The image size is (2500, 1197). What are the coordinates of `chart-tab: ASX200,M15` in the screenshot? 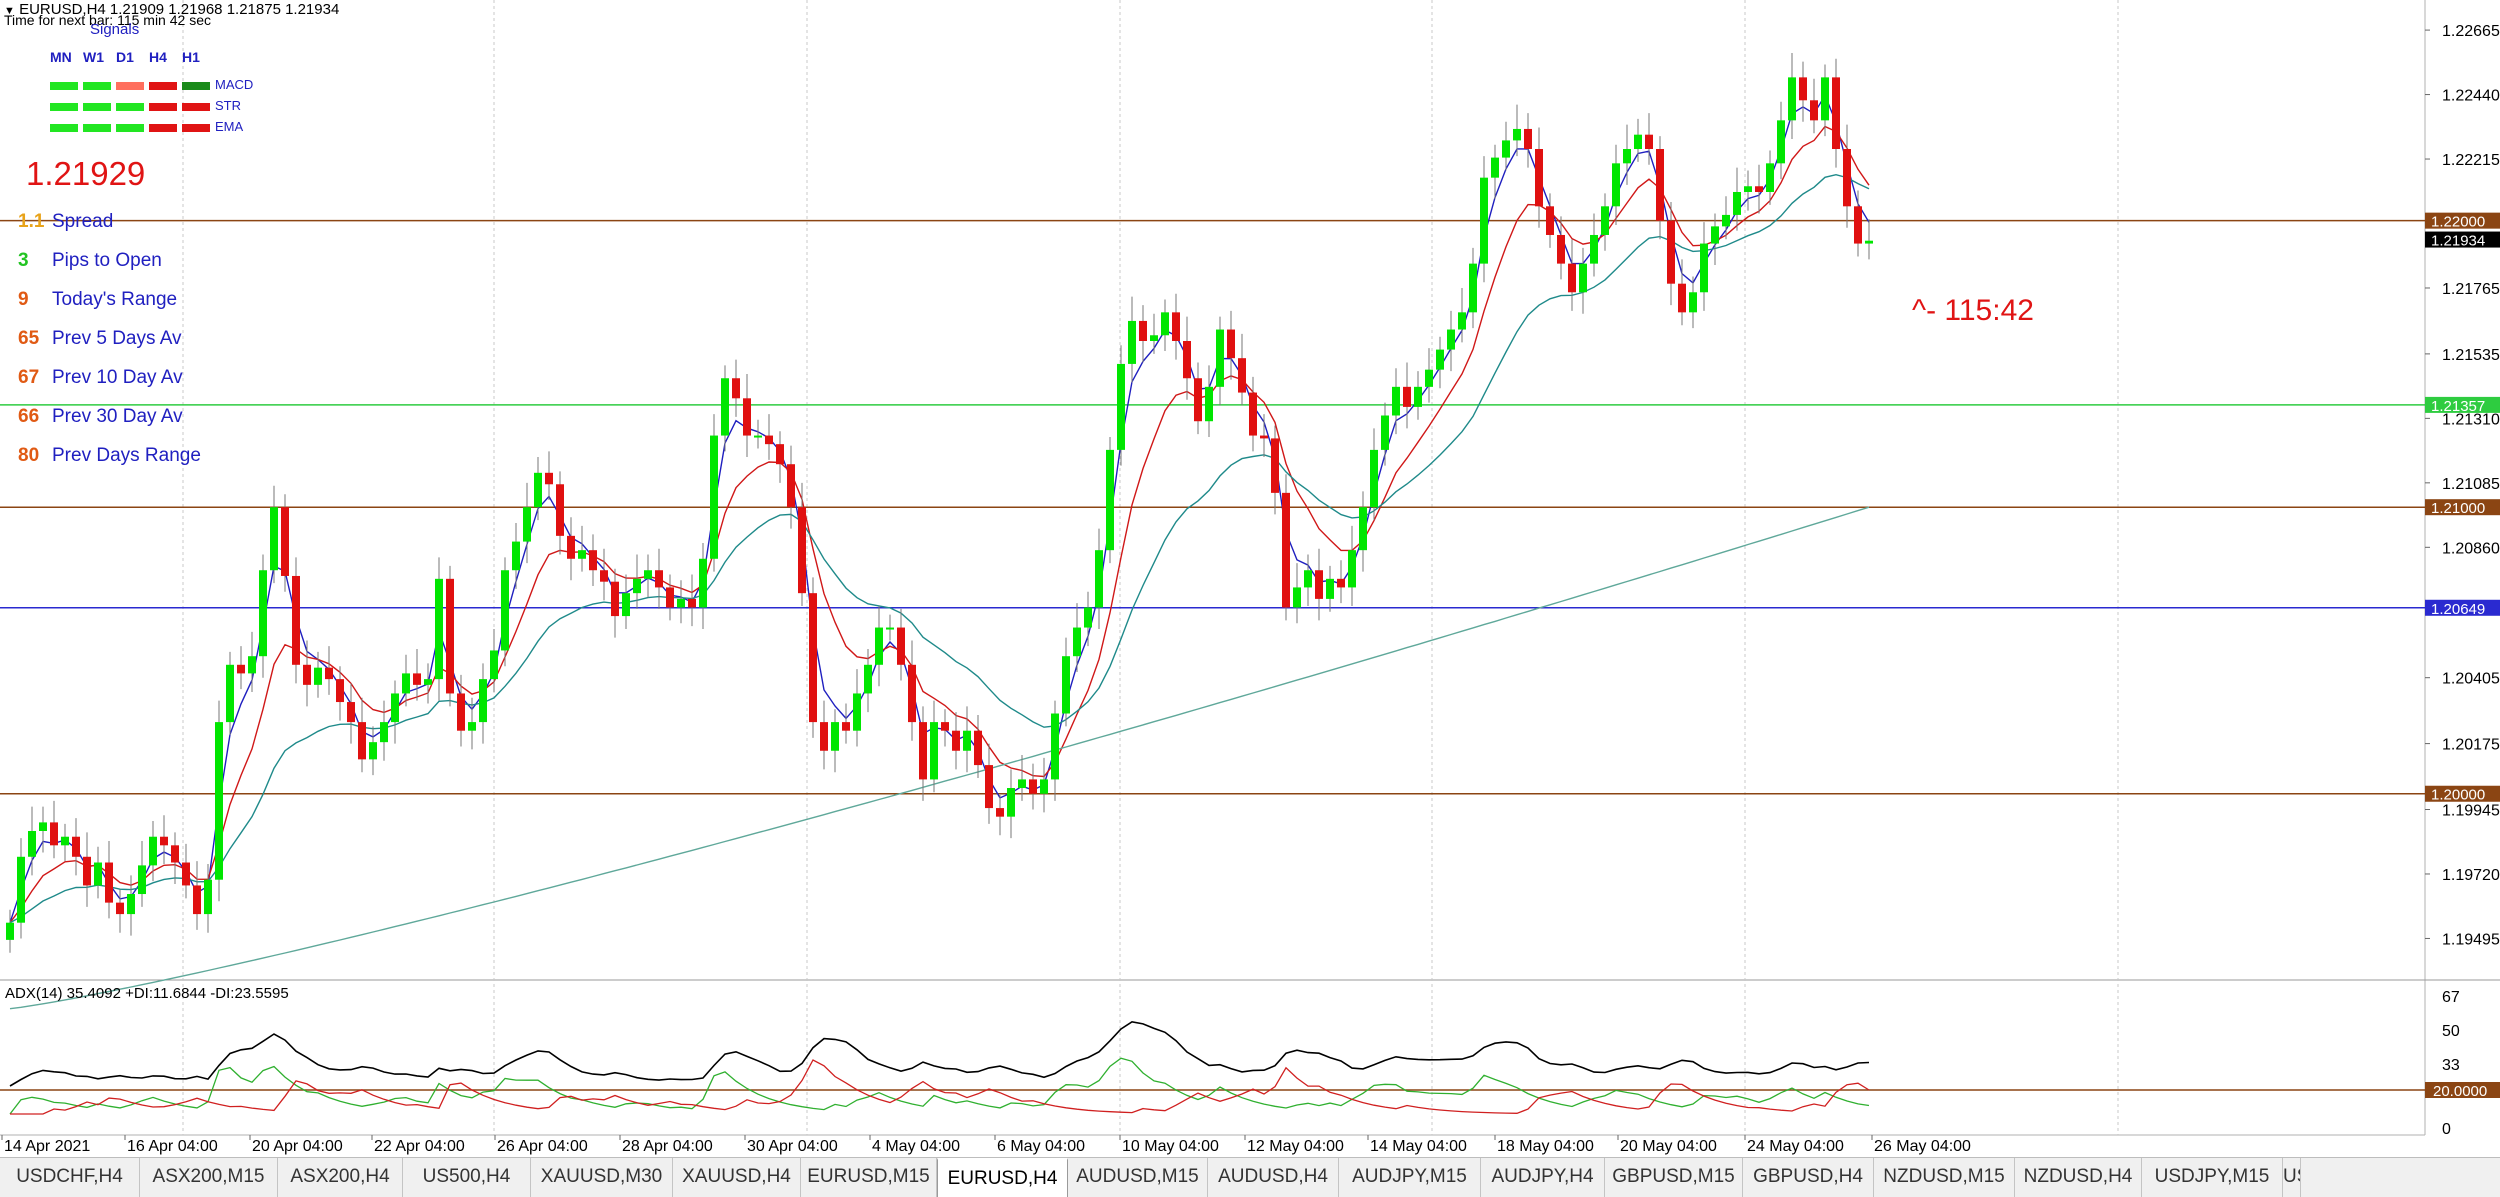 It's located at (209, 1177).